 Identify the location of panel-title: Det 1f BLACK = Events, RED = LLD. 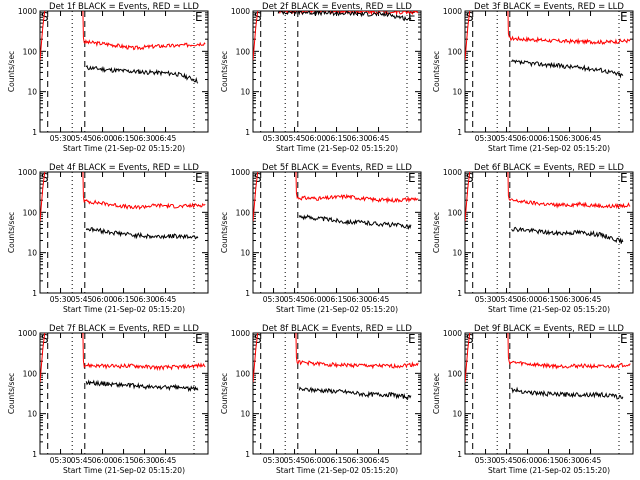
(124, 7).